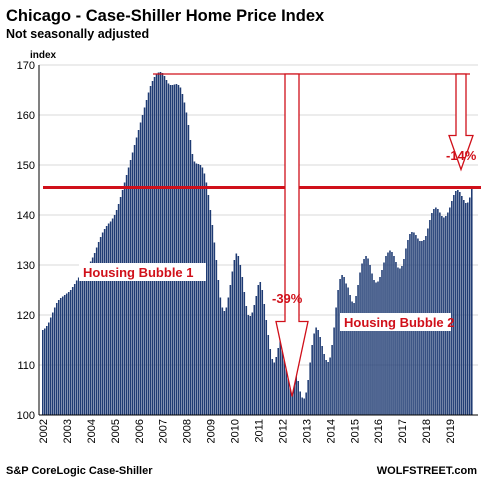 The height and width of the screenshot is (480, 483). I want to click on bubble2-label: Housing Bubble 2, so click(399, 322).